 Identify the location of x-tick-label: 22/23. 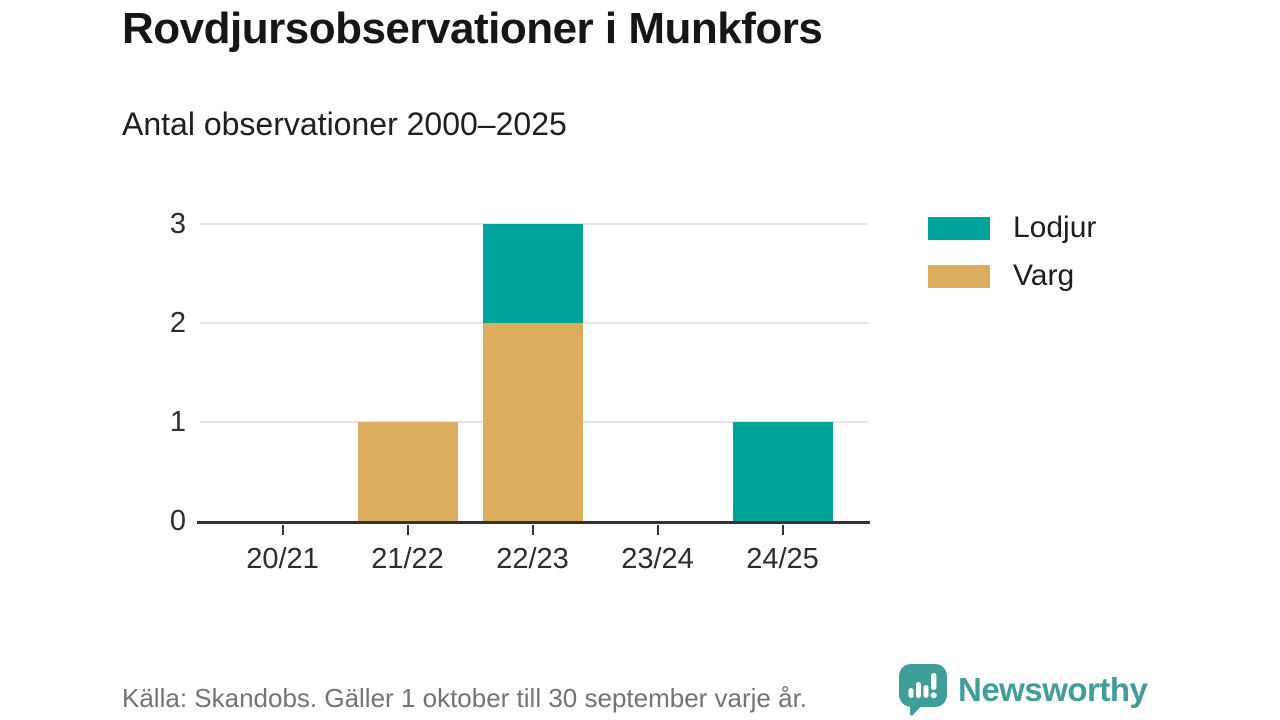
(532, 559).